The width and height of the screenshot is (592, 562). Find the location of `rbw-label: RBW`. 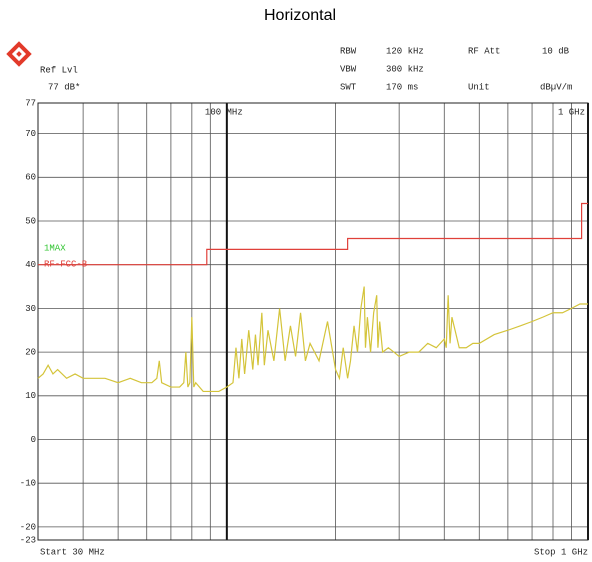

rbw-label: RBW is located at coordinates (348, 51).